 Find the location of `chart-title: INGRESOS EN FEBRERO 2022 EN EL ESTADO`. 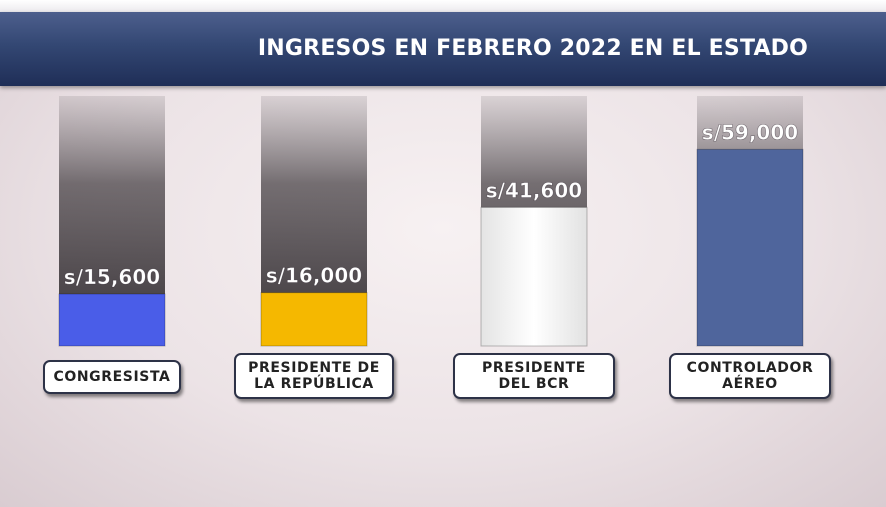

chart-title: INGRESOS EN FEBRERO 2022 EN EL ESTADO is located at coordinates (533, 48).